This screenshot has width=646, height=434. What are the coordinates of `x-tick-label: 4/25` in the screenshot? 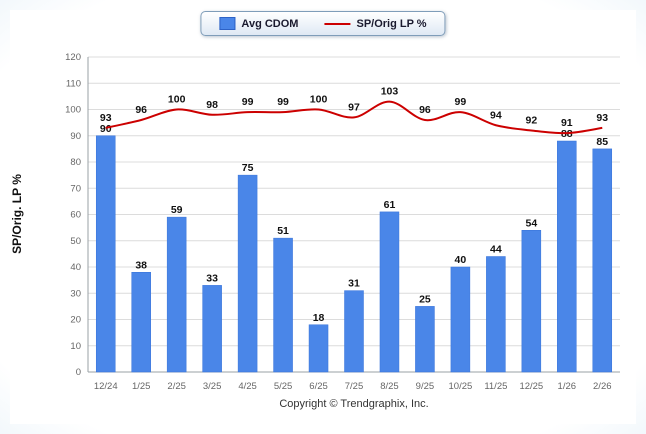 It's located at (247, 386).